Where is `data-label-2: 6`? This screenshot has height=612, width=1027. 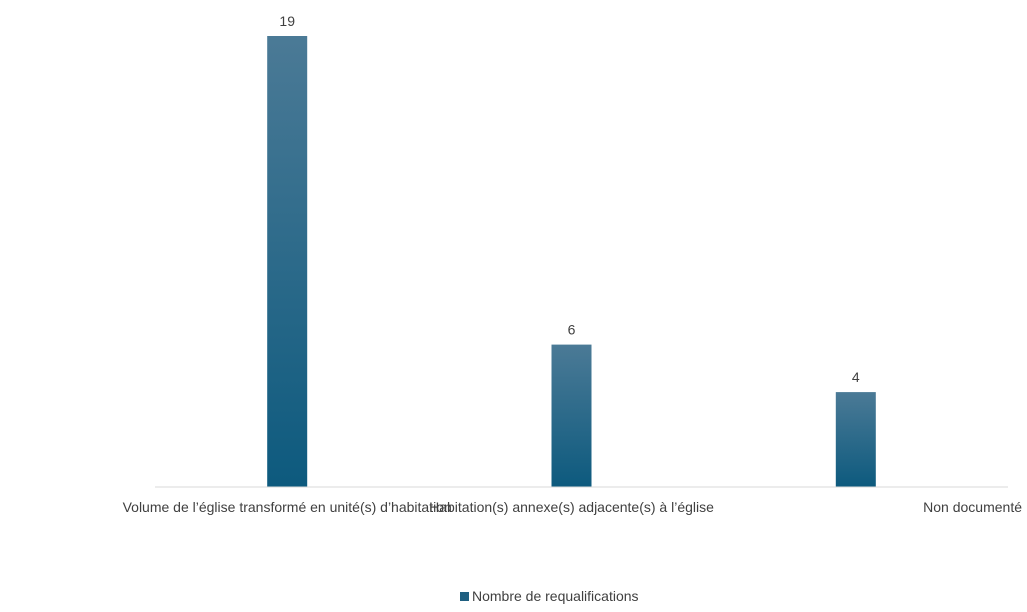 data-label-2: 6 is located at coordinates (572, 330).